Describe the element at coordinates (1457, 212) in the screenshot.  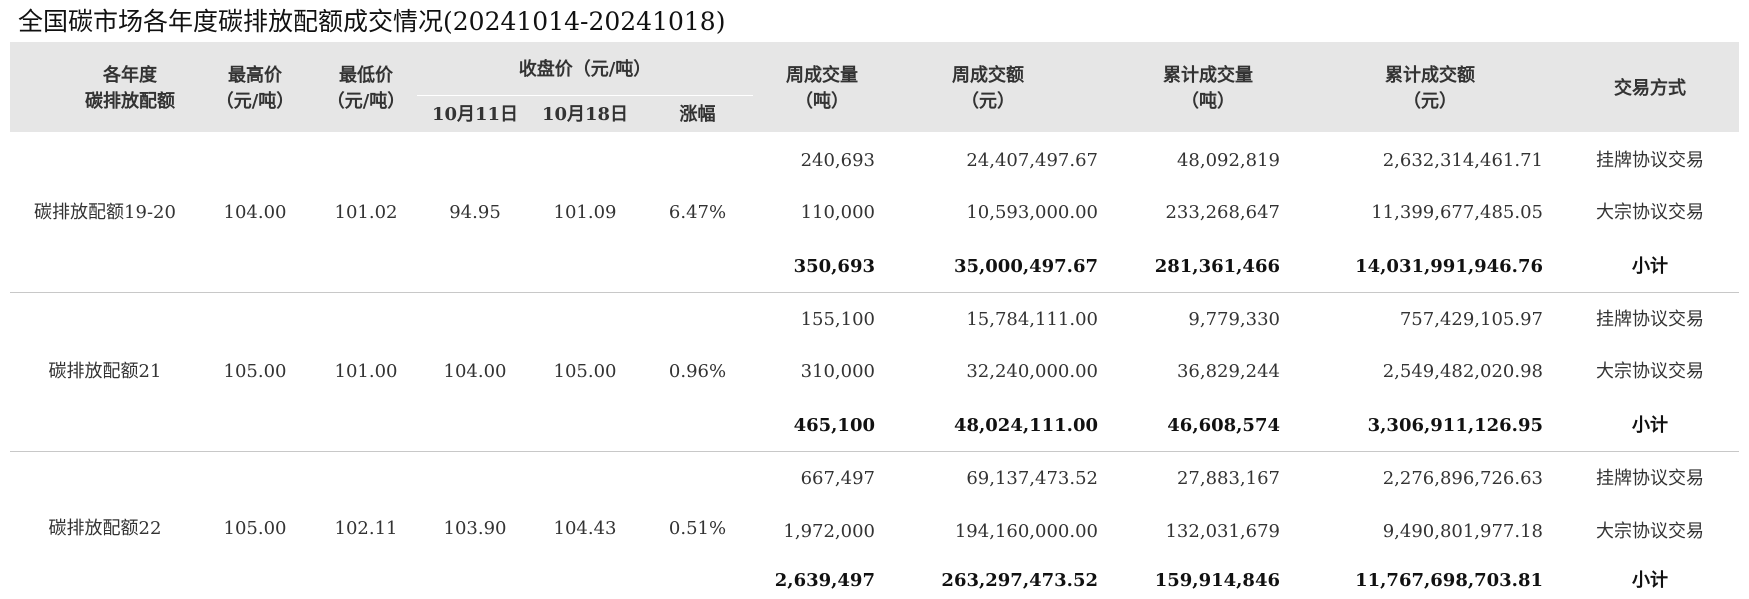
I see `cum-amount: 11,399,677,485.05` at that location.